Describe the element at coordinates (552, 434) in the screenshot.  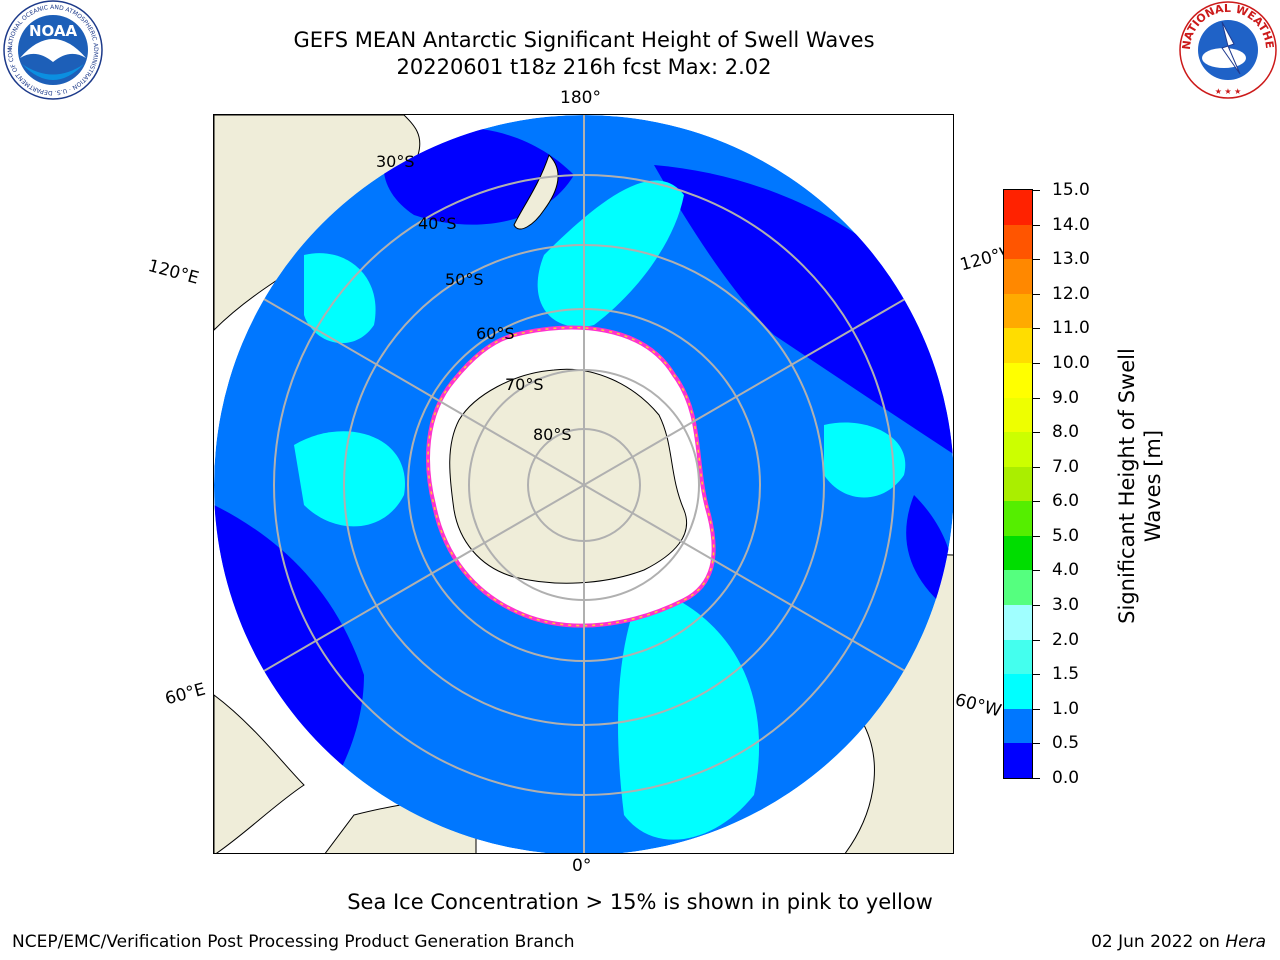
I see `lat-label-80s: 80°S` at that location.